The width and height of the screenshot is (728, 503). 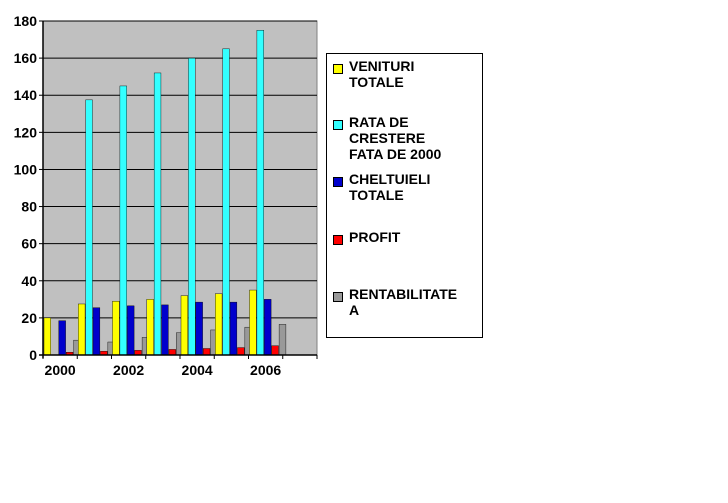 I want to click on bar-2005-s3, so click(x=241, y=351).